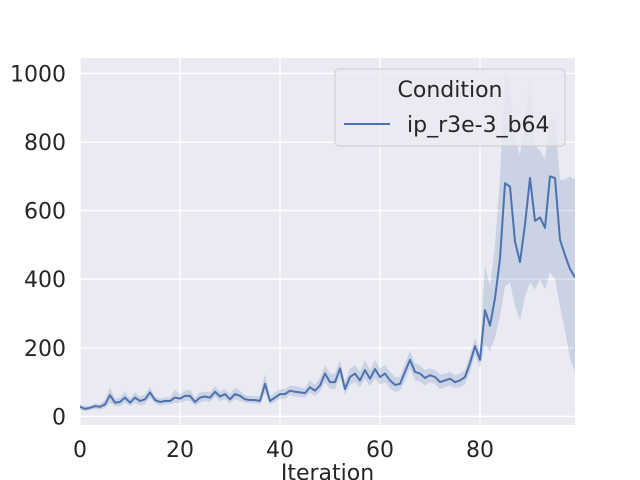 The width and height of the screenshot is (640, 480). I want to click on y-tick-label: 200, so click(45, 349).